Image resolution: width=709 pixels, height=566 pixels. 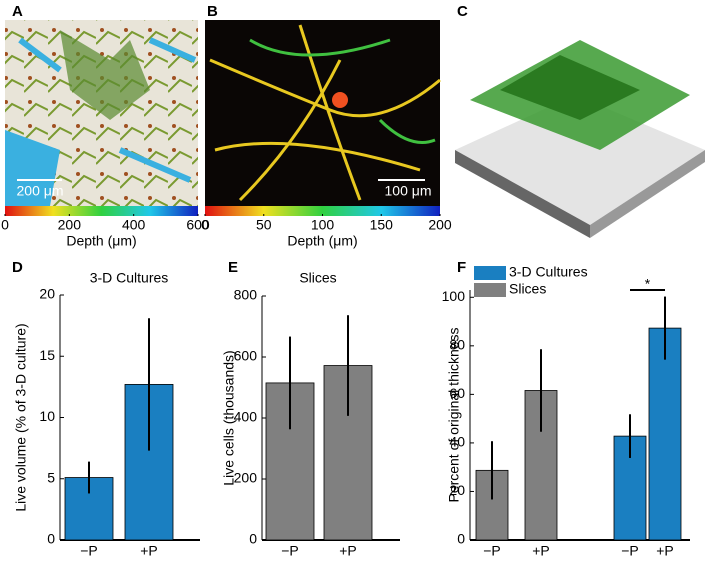 What do you see at coordinates (454, 296) in the screenshot?
I see `y-tick-label: 100` at bounding box center [454, 296].